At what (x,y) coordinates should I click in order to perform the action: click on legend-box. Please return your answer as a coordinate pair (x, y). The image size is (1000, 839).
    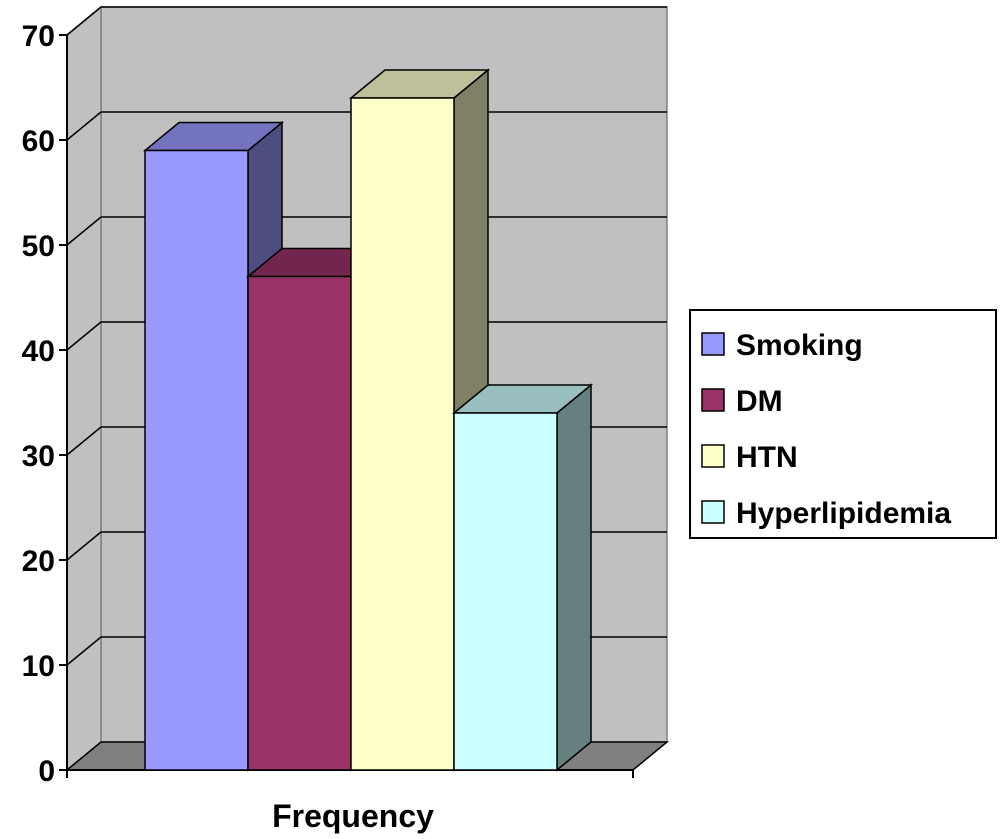
    Looking at the image, I should click on (843, 424).